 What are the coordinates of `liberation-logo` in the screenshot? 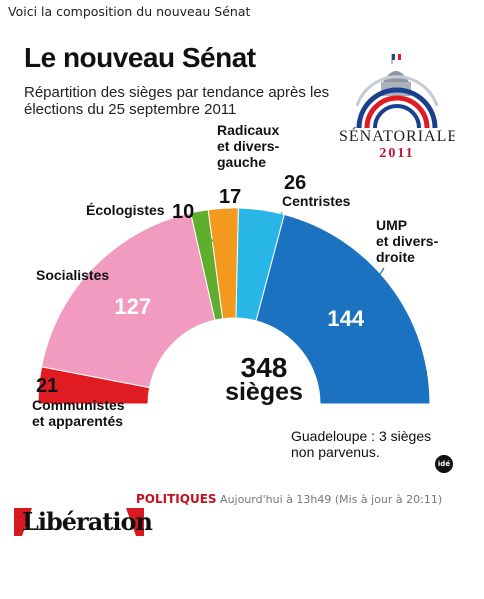 It's located at (79, 522).